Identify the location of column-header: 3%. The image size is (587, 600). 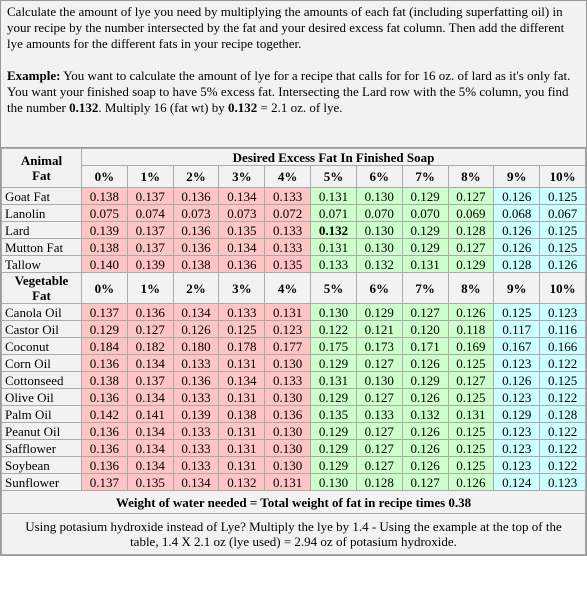
(242, 176).